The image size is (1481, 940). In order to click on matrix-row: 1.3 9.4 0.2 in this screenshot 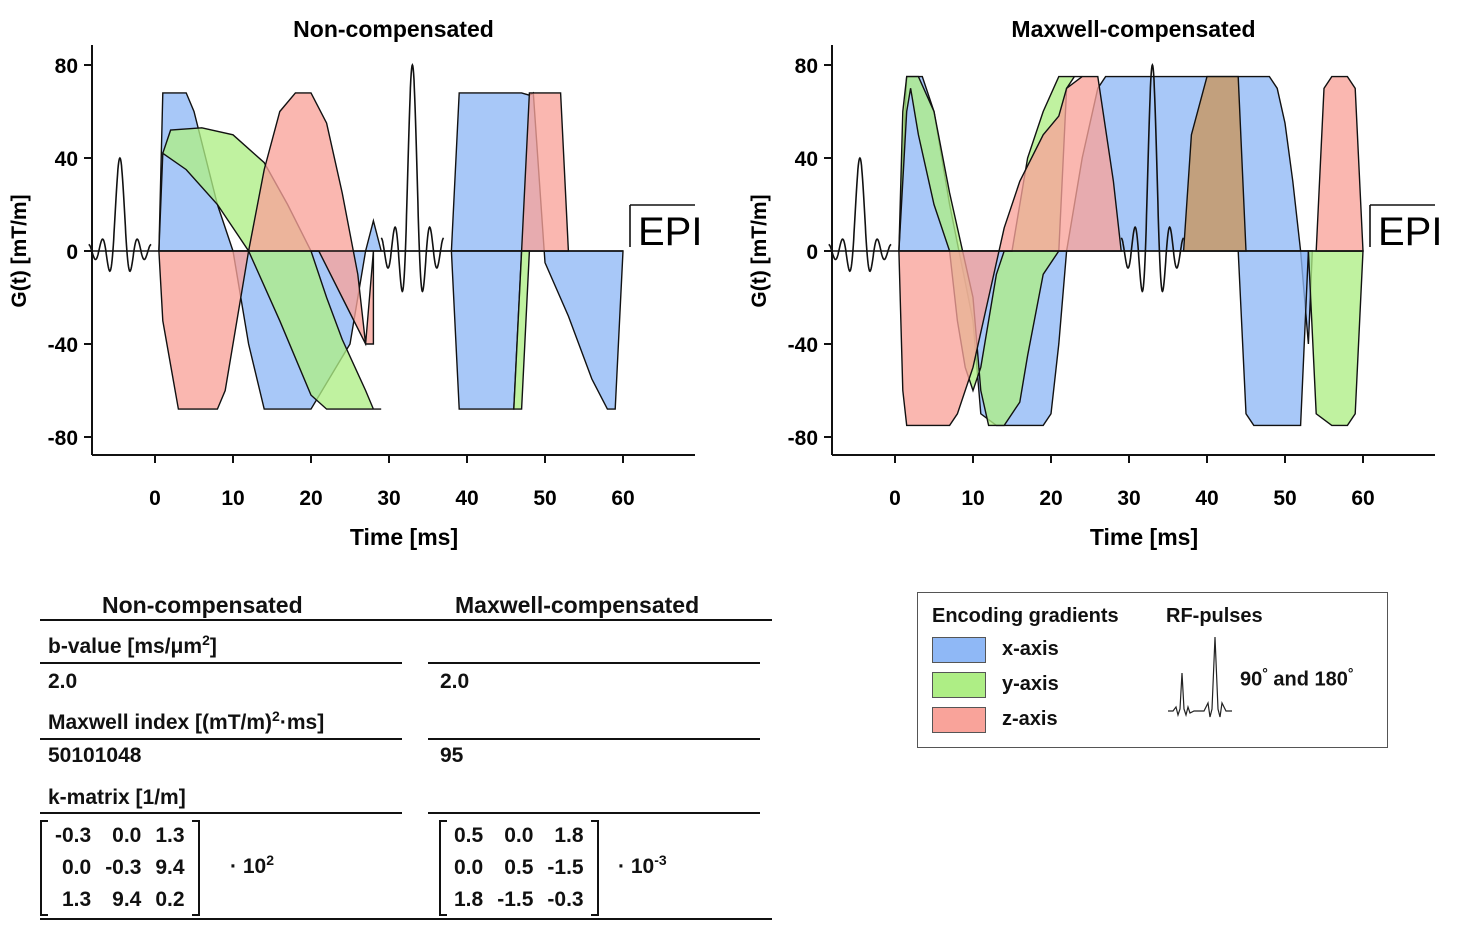, I will do `click(120, 900)`.